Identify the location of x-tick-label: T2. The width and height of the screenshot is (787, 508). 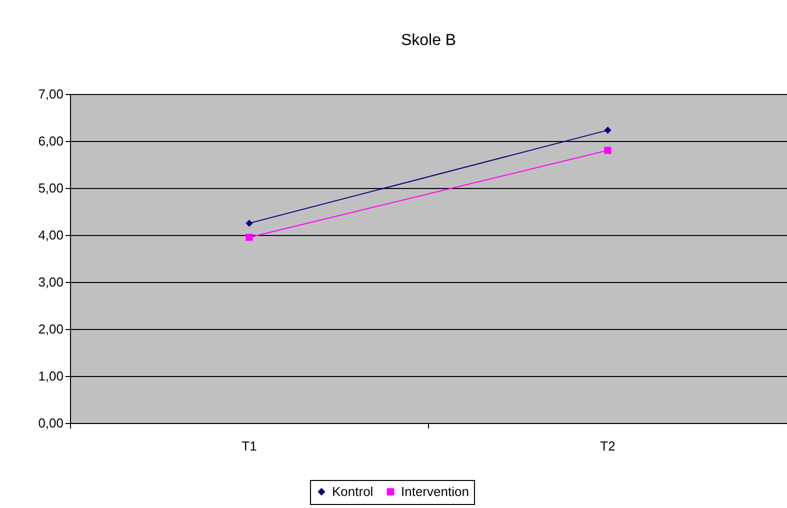
(608, 446).